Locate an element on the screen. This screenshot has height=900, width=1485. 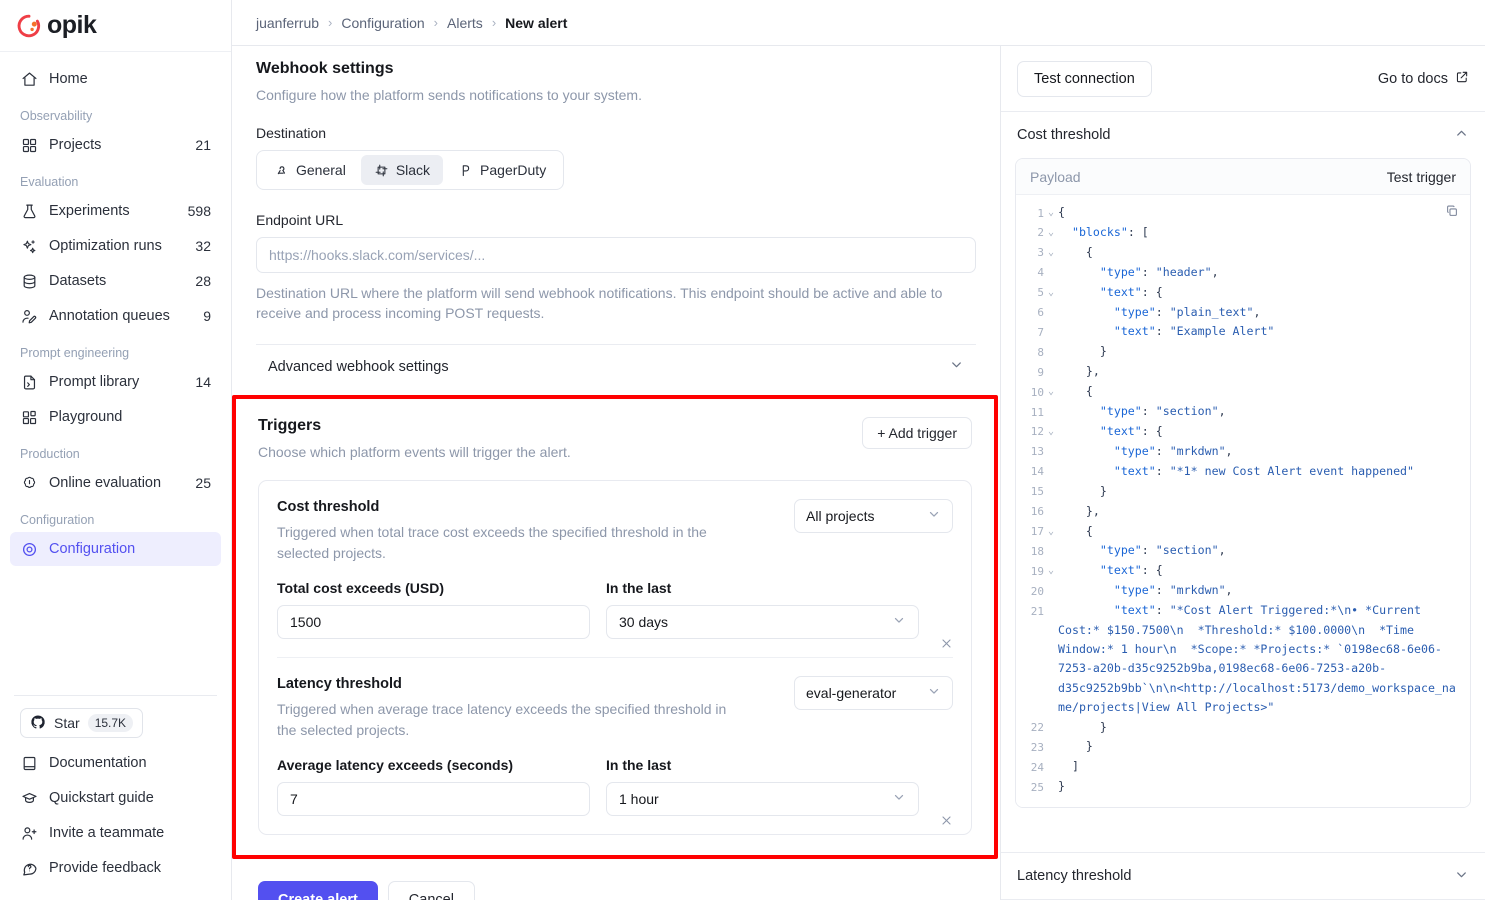
code-line-number: 8 is located at coordinates (1040, 352).